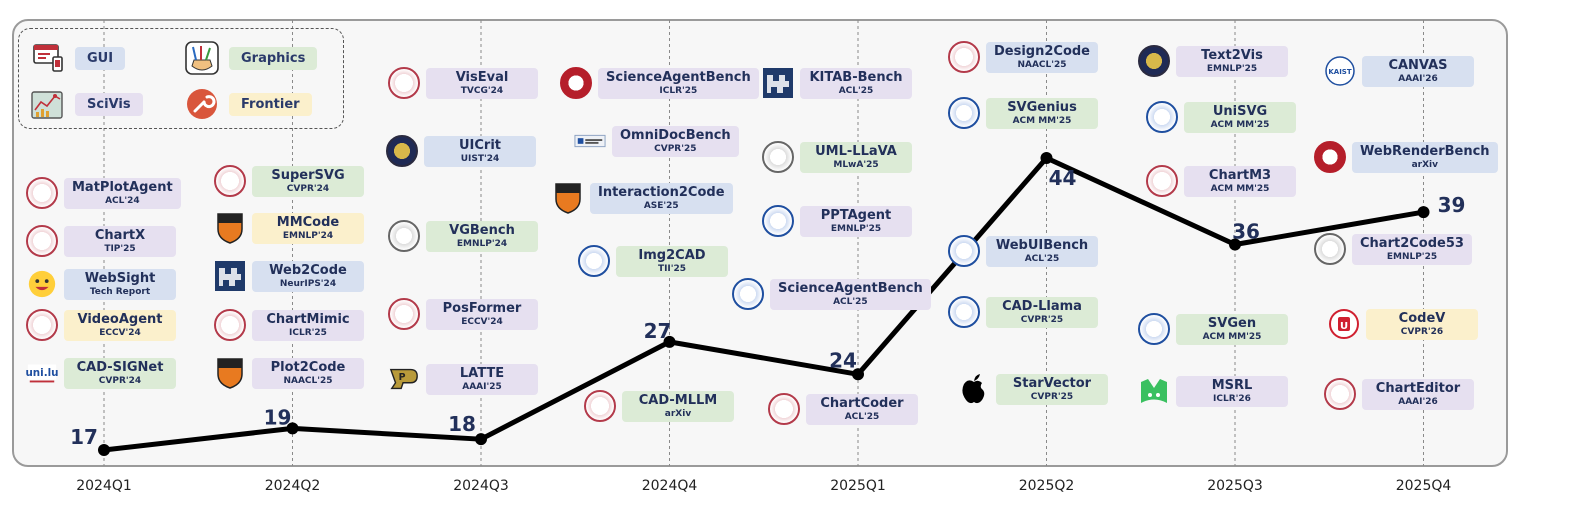  What do you see at coordinates (202, 104) in the screenshot?
I see `wrench-icon` at bounding box center [202, 104].